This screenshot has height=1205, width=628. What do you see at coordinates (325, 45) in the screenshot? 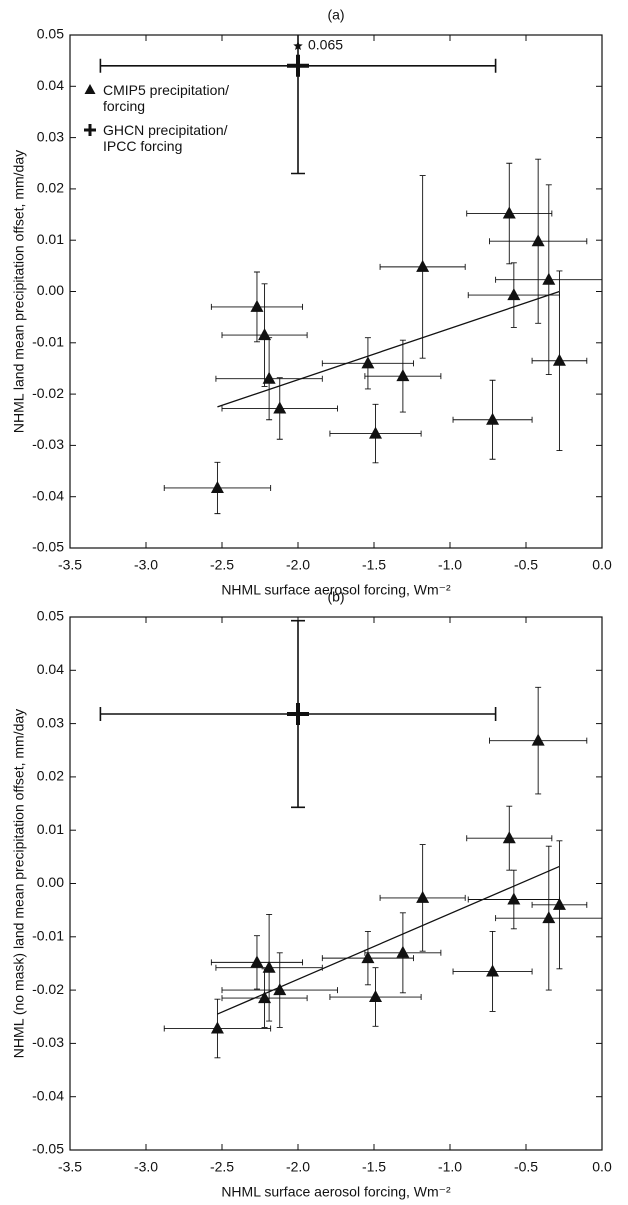
I see `annotation: 0.065` at bounding box center [325, 45].